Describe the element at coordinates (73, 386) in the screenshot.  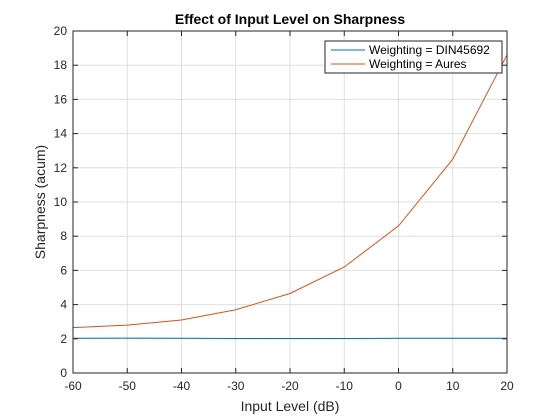
I see `x-tick-label: -60` at that location.